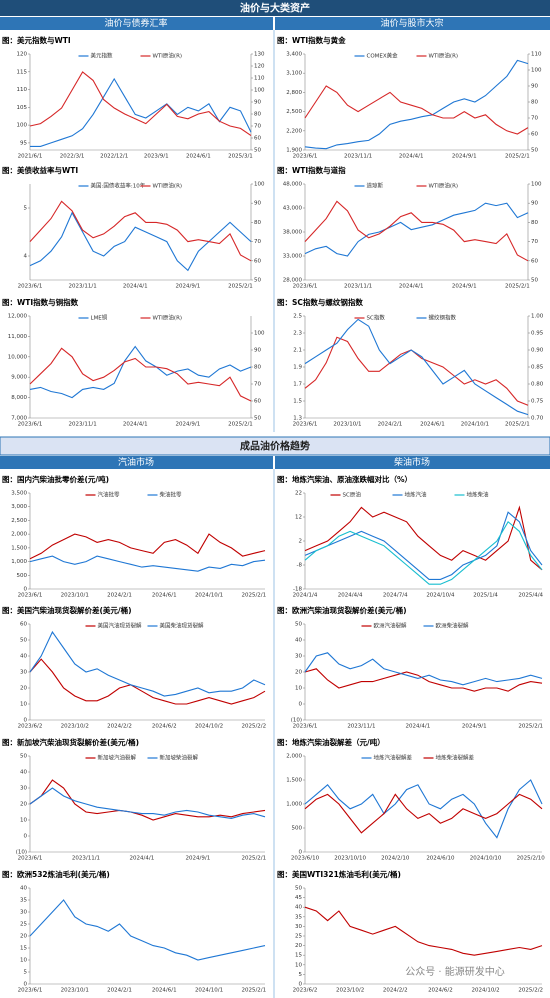  I want to click on y-tick-label: 38,000, so click(293, 233).